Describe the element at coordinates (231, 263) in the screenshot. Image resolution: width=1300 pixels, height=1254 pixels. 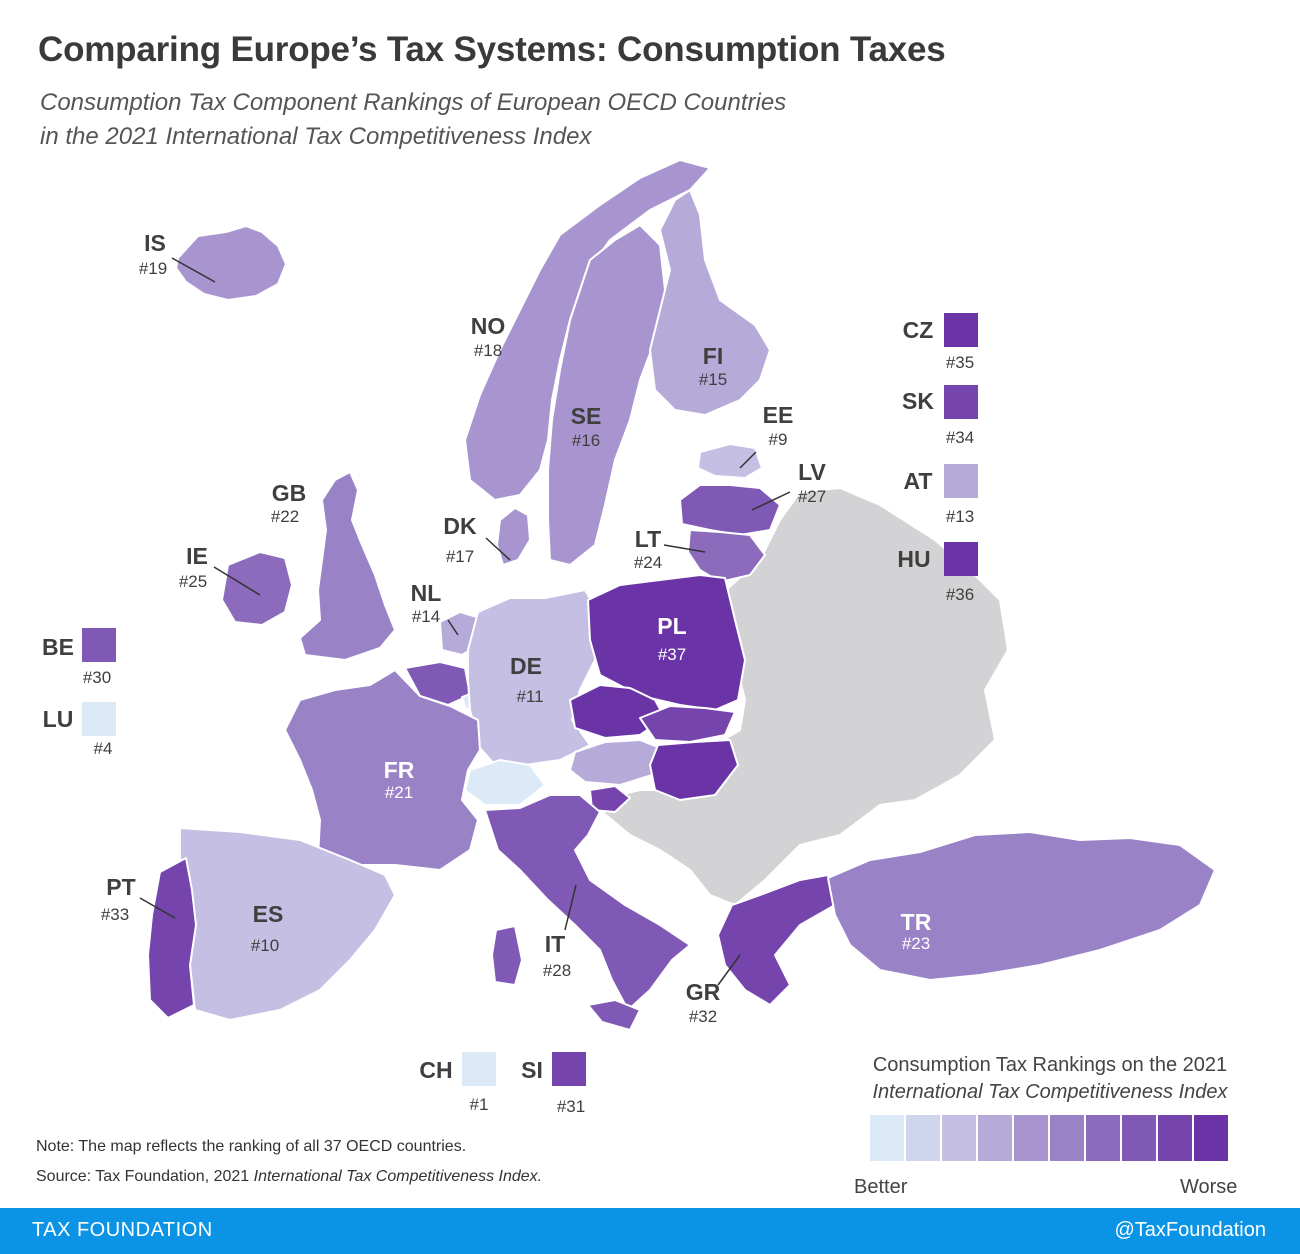
I see `country-is` at that location.